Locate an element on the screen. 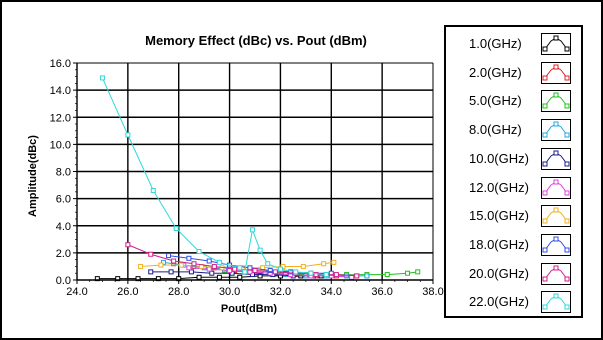  x-tick-label: 32.0 is located at coordinates (280, 292).